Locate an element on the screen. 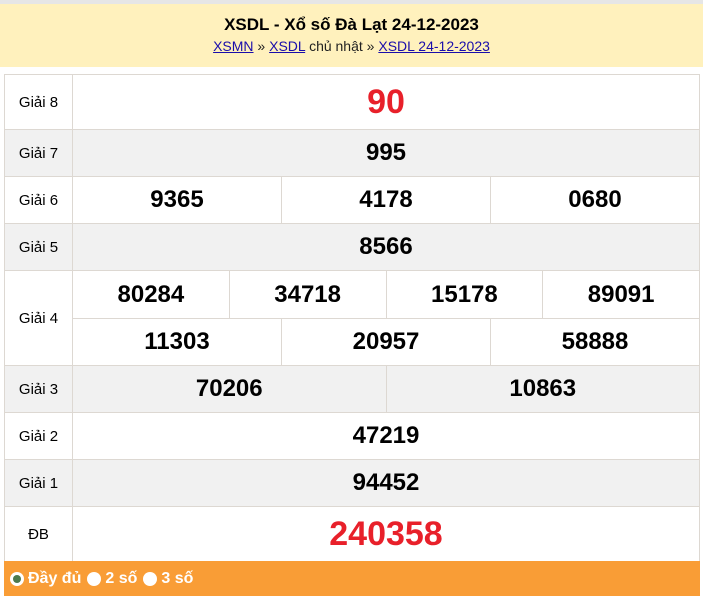  special-prize-number: 240358 is located at coordinates (386, 534).